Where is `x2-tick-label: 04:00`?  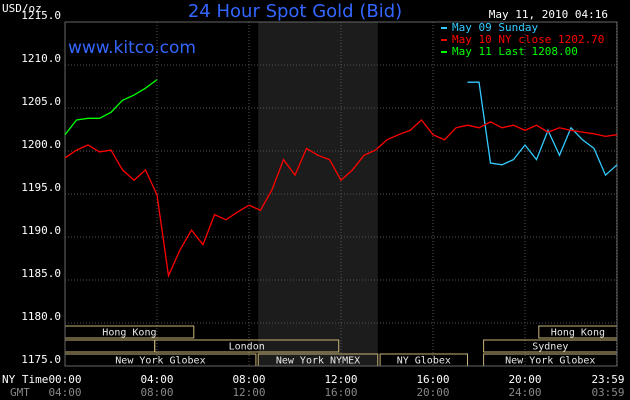 x2-tick-label: 04:00 is located at coordinates (64, 392).